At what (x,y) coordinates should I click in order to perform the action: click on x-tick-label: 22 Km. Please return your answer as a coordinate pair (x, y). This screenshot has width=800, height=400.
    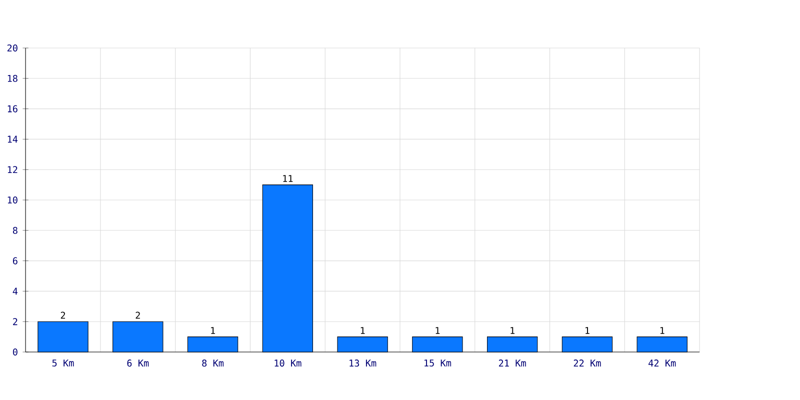
    Looking at the image, I should click on (587, 363).